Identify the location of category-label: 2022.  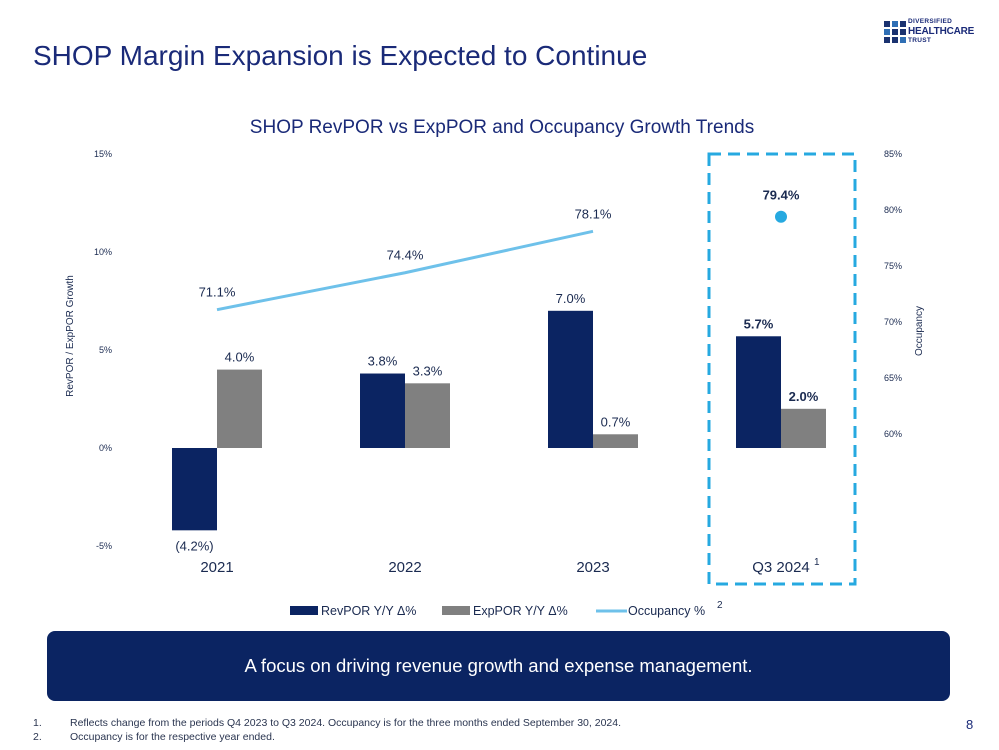
(404, 567).